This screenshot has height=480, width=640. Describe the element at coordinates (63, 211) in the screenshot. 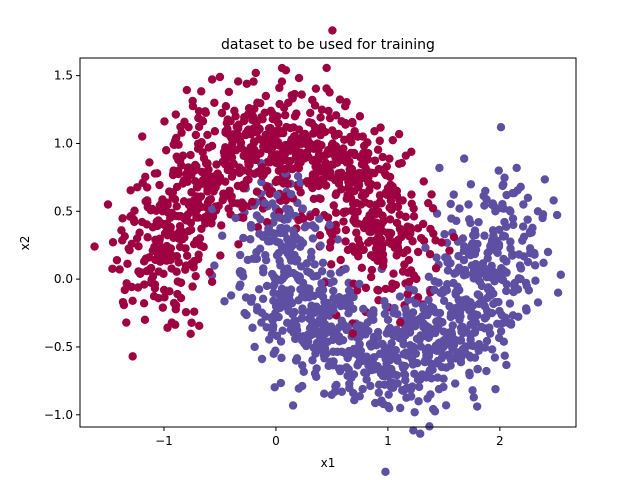

I see `y-tick-label: 0.5` at that location.